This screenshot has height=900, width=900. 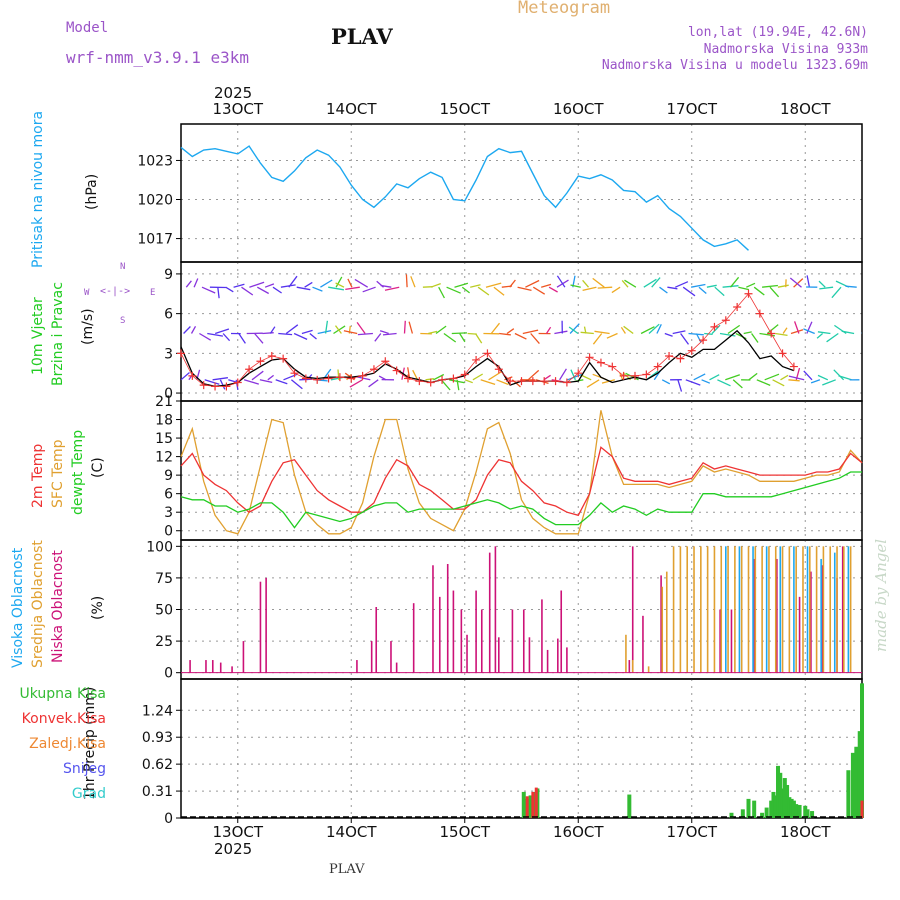 I want to click on pressure-unit: (hPa), so click(x=92, y=191).